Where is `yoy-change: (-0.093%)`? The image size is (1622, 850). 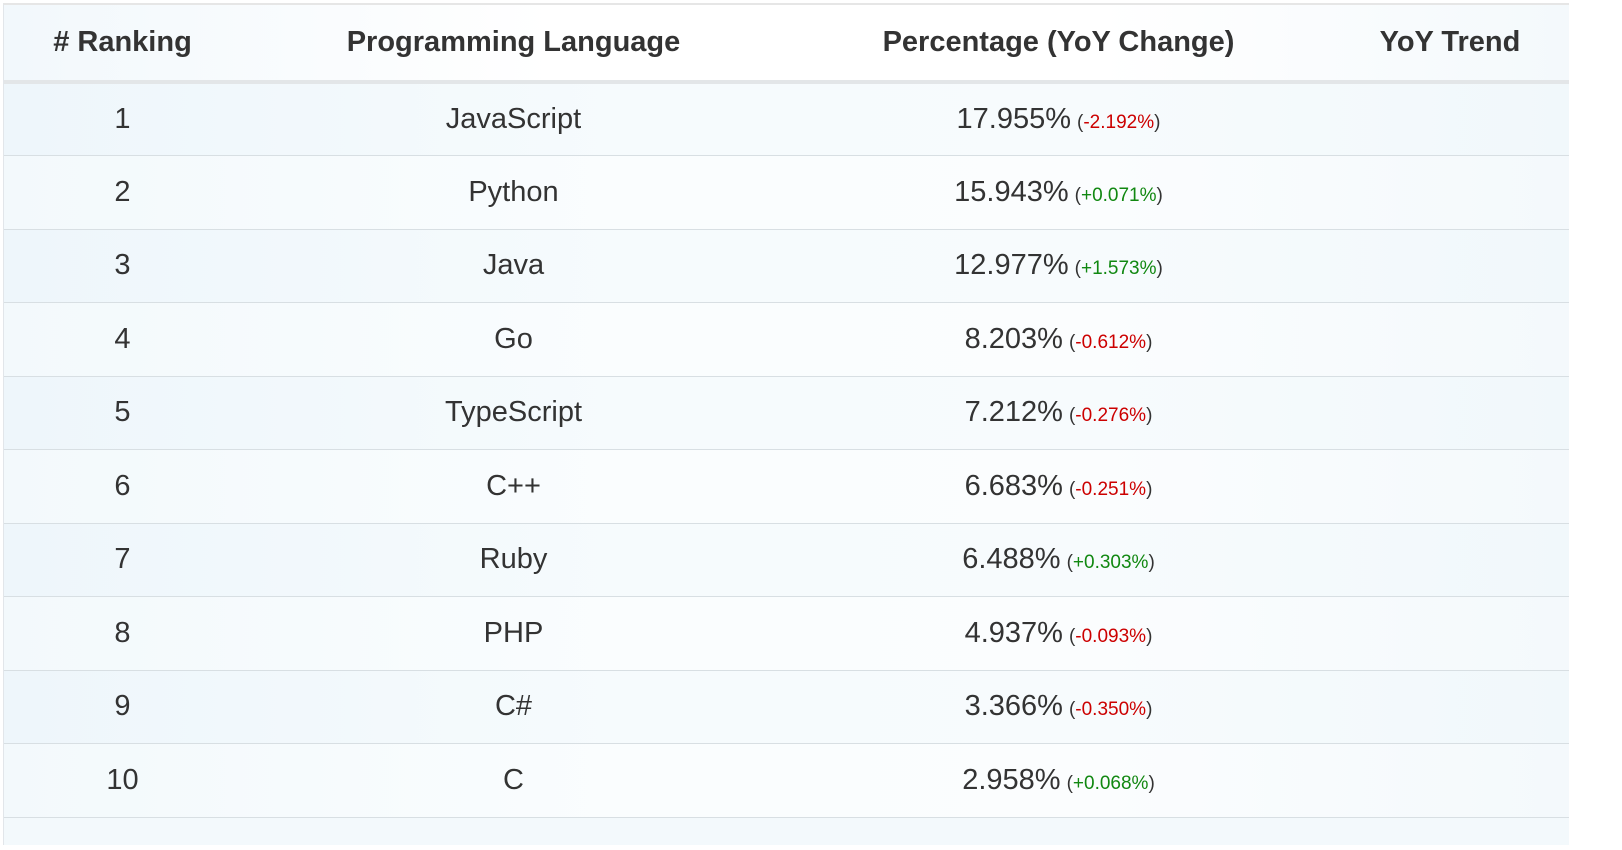
yoy-change: (-0.093%) is located at coordinates (1110, 636).